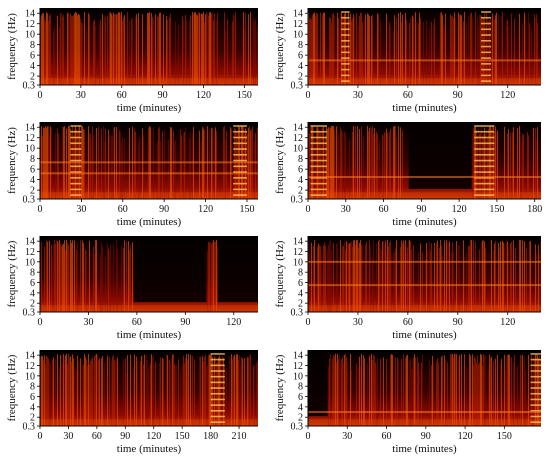  Describe the element at coordinates (424, 274) in the screenshot. I see `spectrogram-image` at that location.